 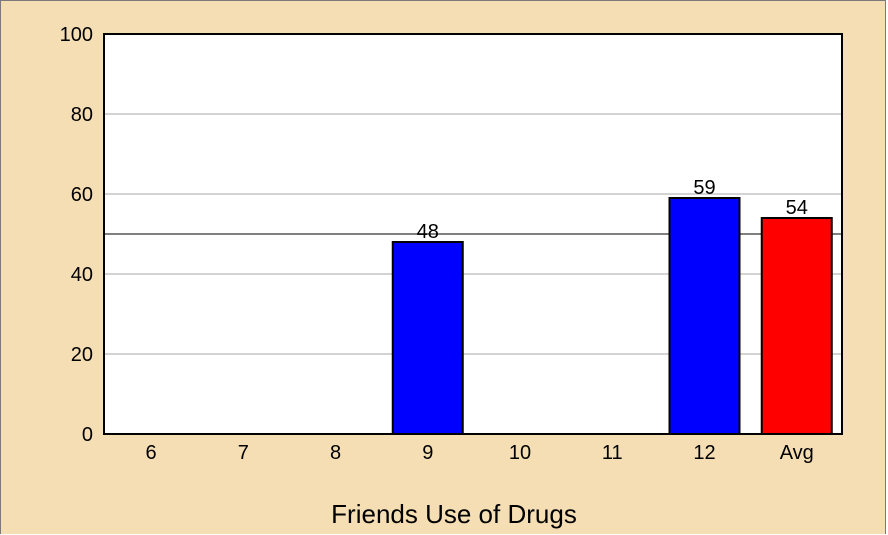 What do you see at coordinates (479, 453) in the screenshot?
I see `x-tick-labels: 6 7 8 9 10 11 12 Avg` at bounding box center [479, 453].